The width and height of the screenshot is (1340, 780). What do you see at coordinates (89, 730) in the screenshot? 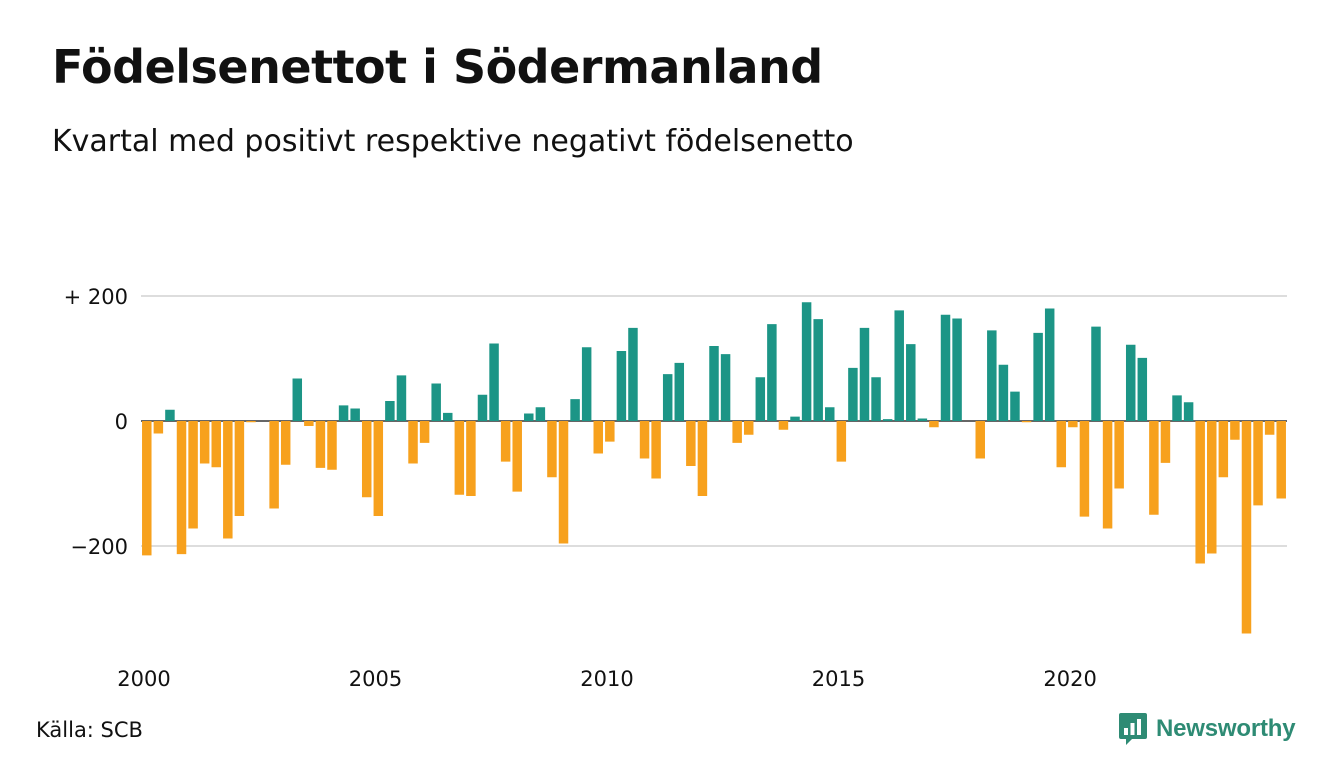
I see `source-note: Källa: SCB` at bounding box center [89, 730].